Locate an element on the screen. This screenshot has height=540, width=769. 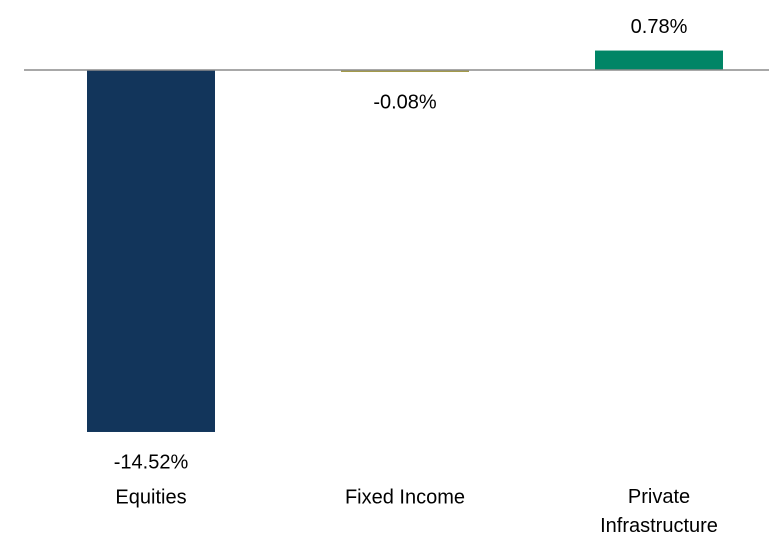
x-tick-label: Private Infrastructure is located at coordinates (659, 511).